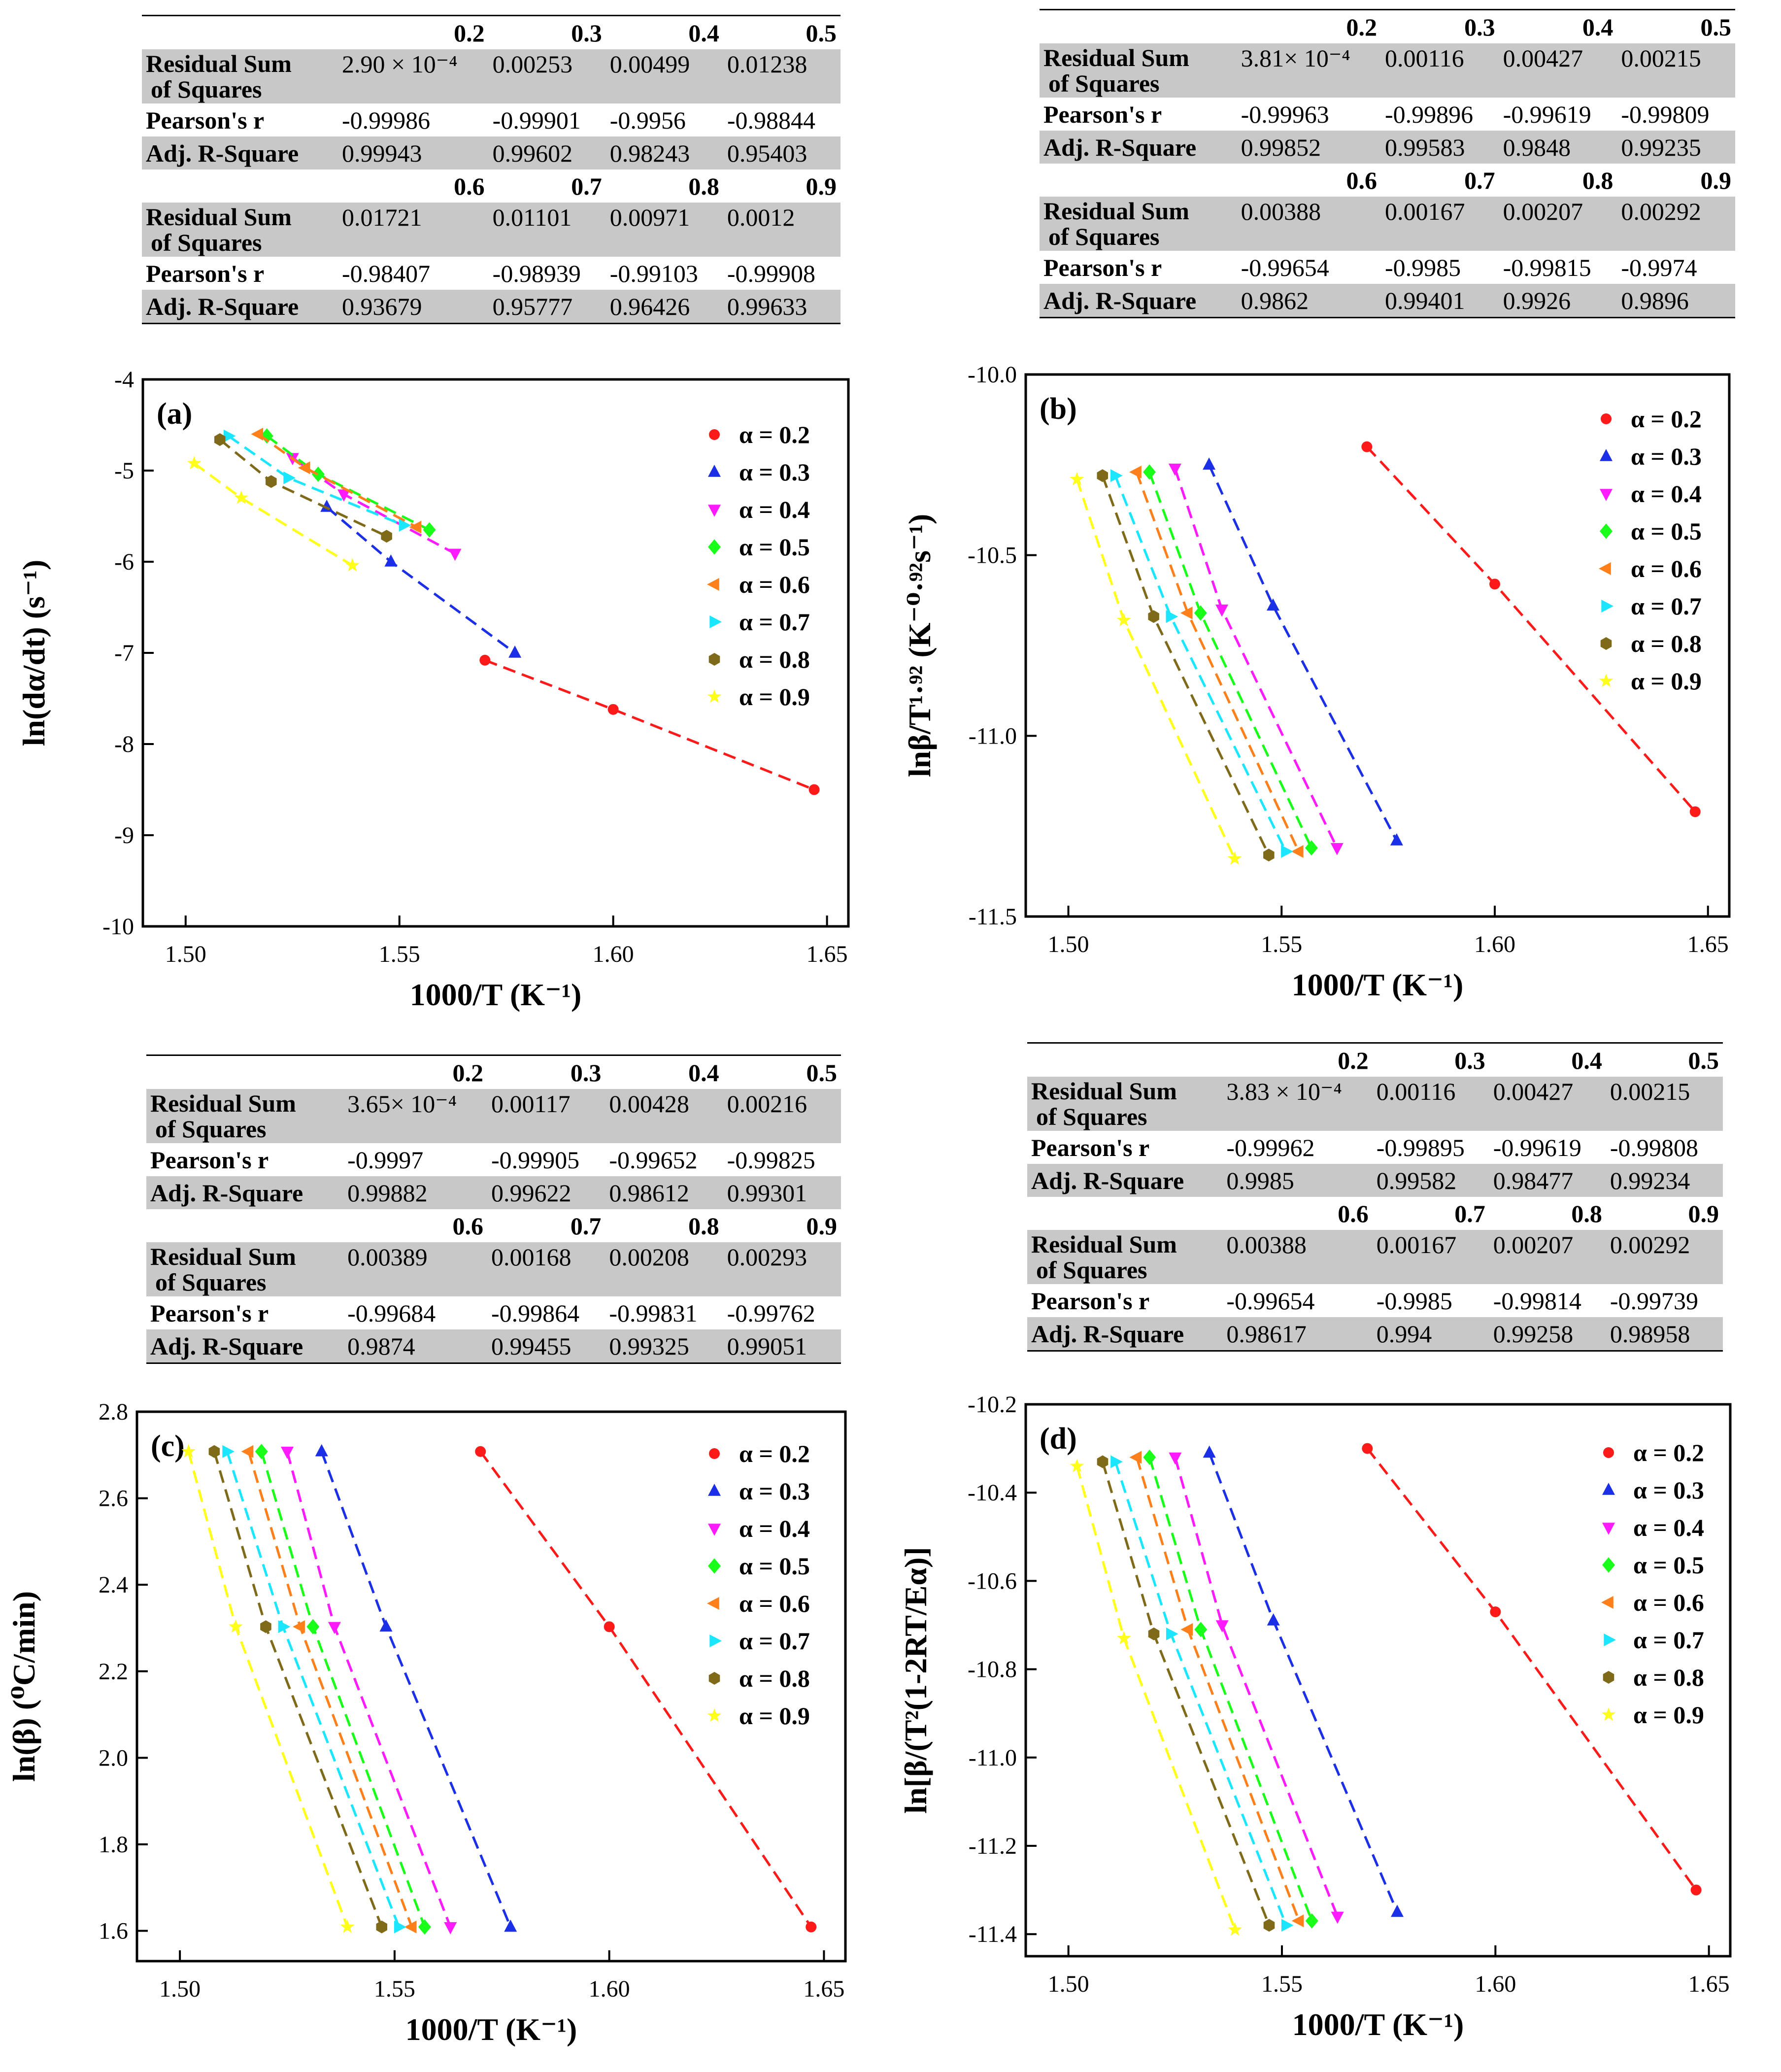 This screenshot has width=1781, height=2072. I want to click on table-cell: -0.99809, so click(1666, 114).